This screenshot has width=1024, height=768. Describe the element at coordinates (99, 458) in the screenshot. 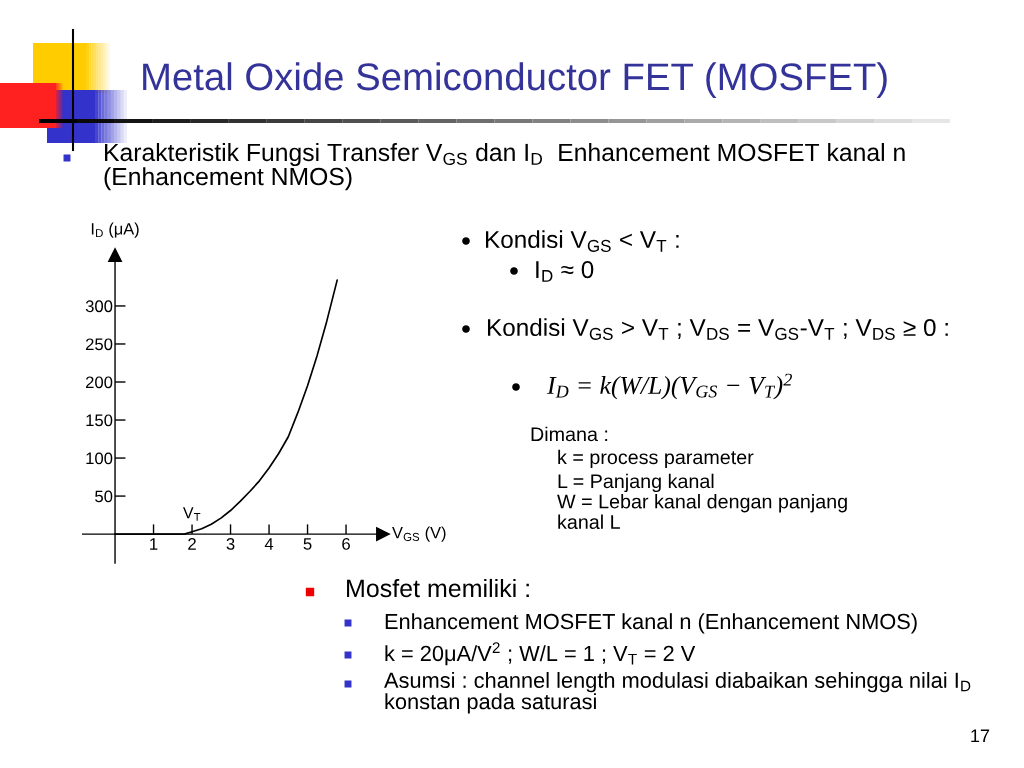

I see `y-tick-label: 100` at that location.